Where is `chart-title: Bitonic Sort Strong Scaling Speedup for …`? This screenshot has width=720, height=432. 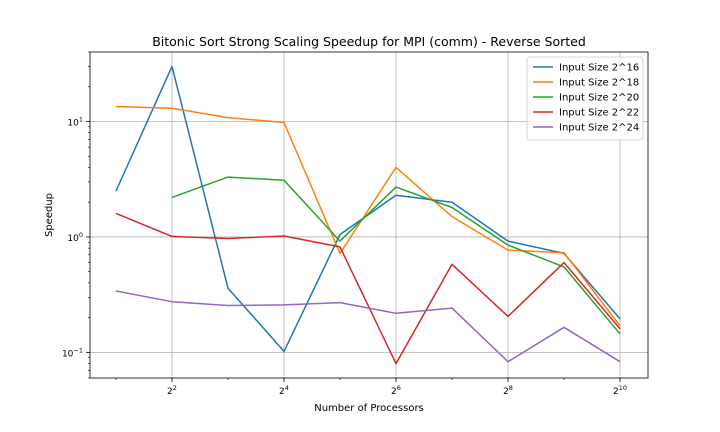 chart-title: Bitonic Sort Strong Scaling Speedup for … is located at coordinates (369, 41).